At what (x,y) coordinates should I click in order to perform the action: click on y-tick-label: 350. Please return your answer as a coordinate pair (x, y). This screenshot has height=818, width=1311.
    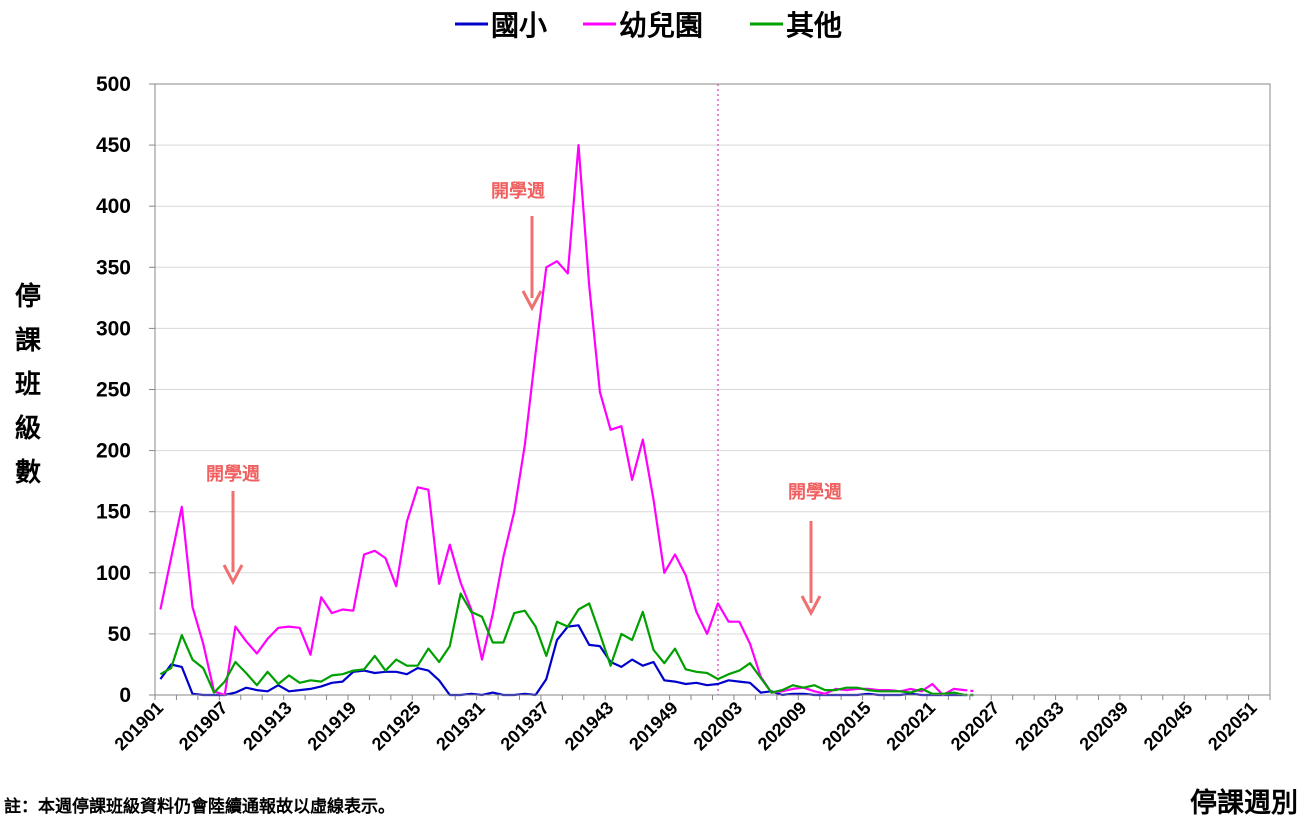
    Looking at the image, I should click on (113, 267).